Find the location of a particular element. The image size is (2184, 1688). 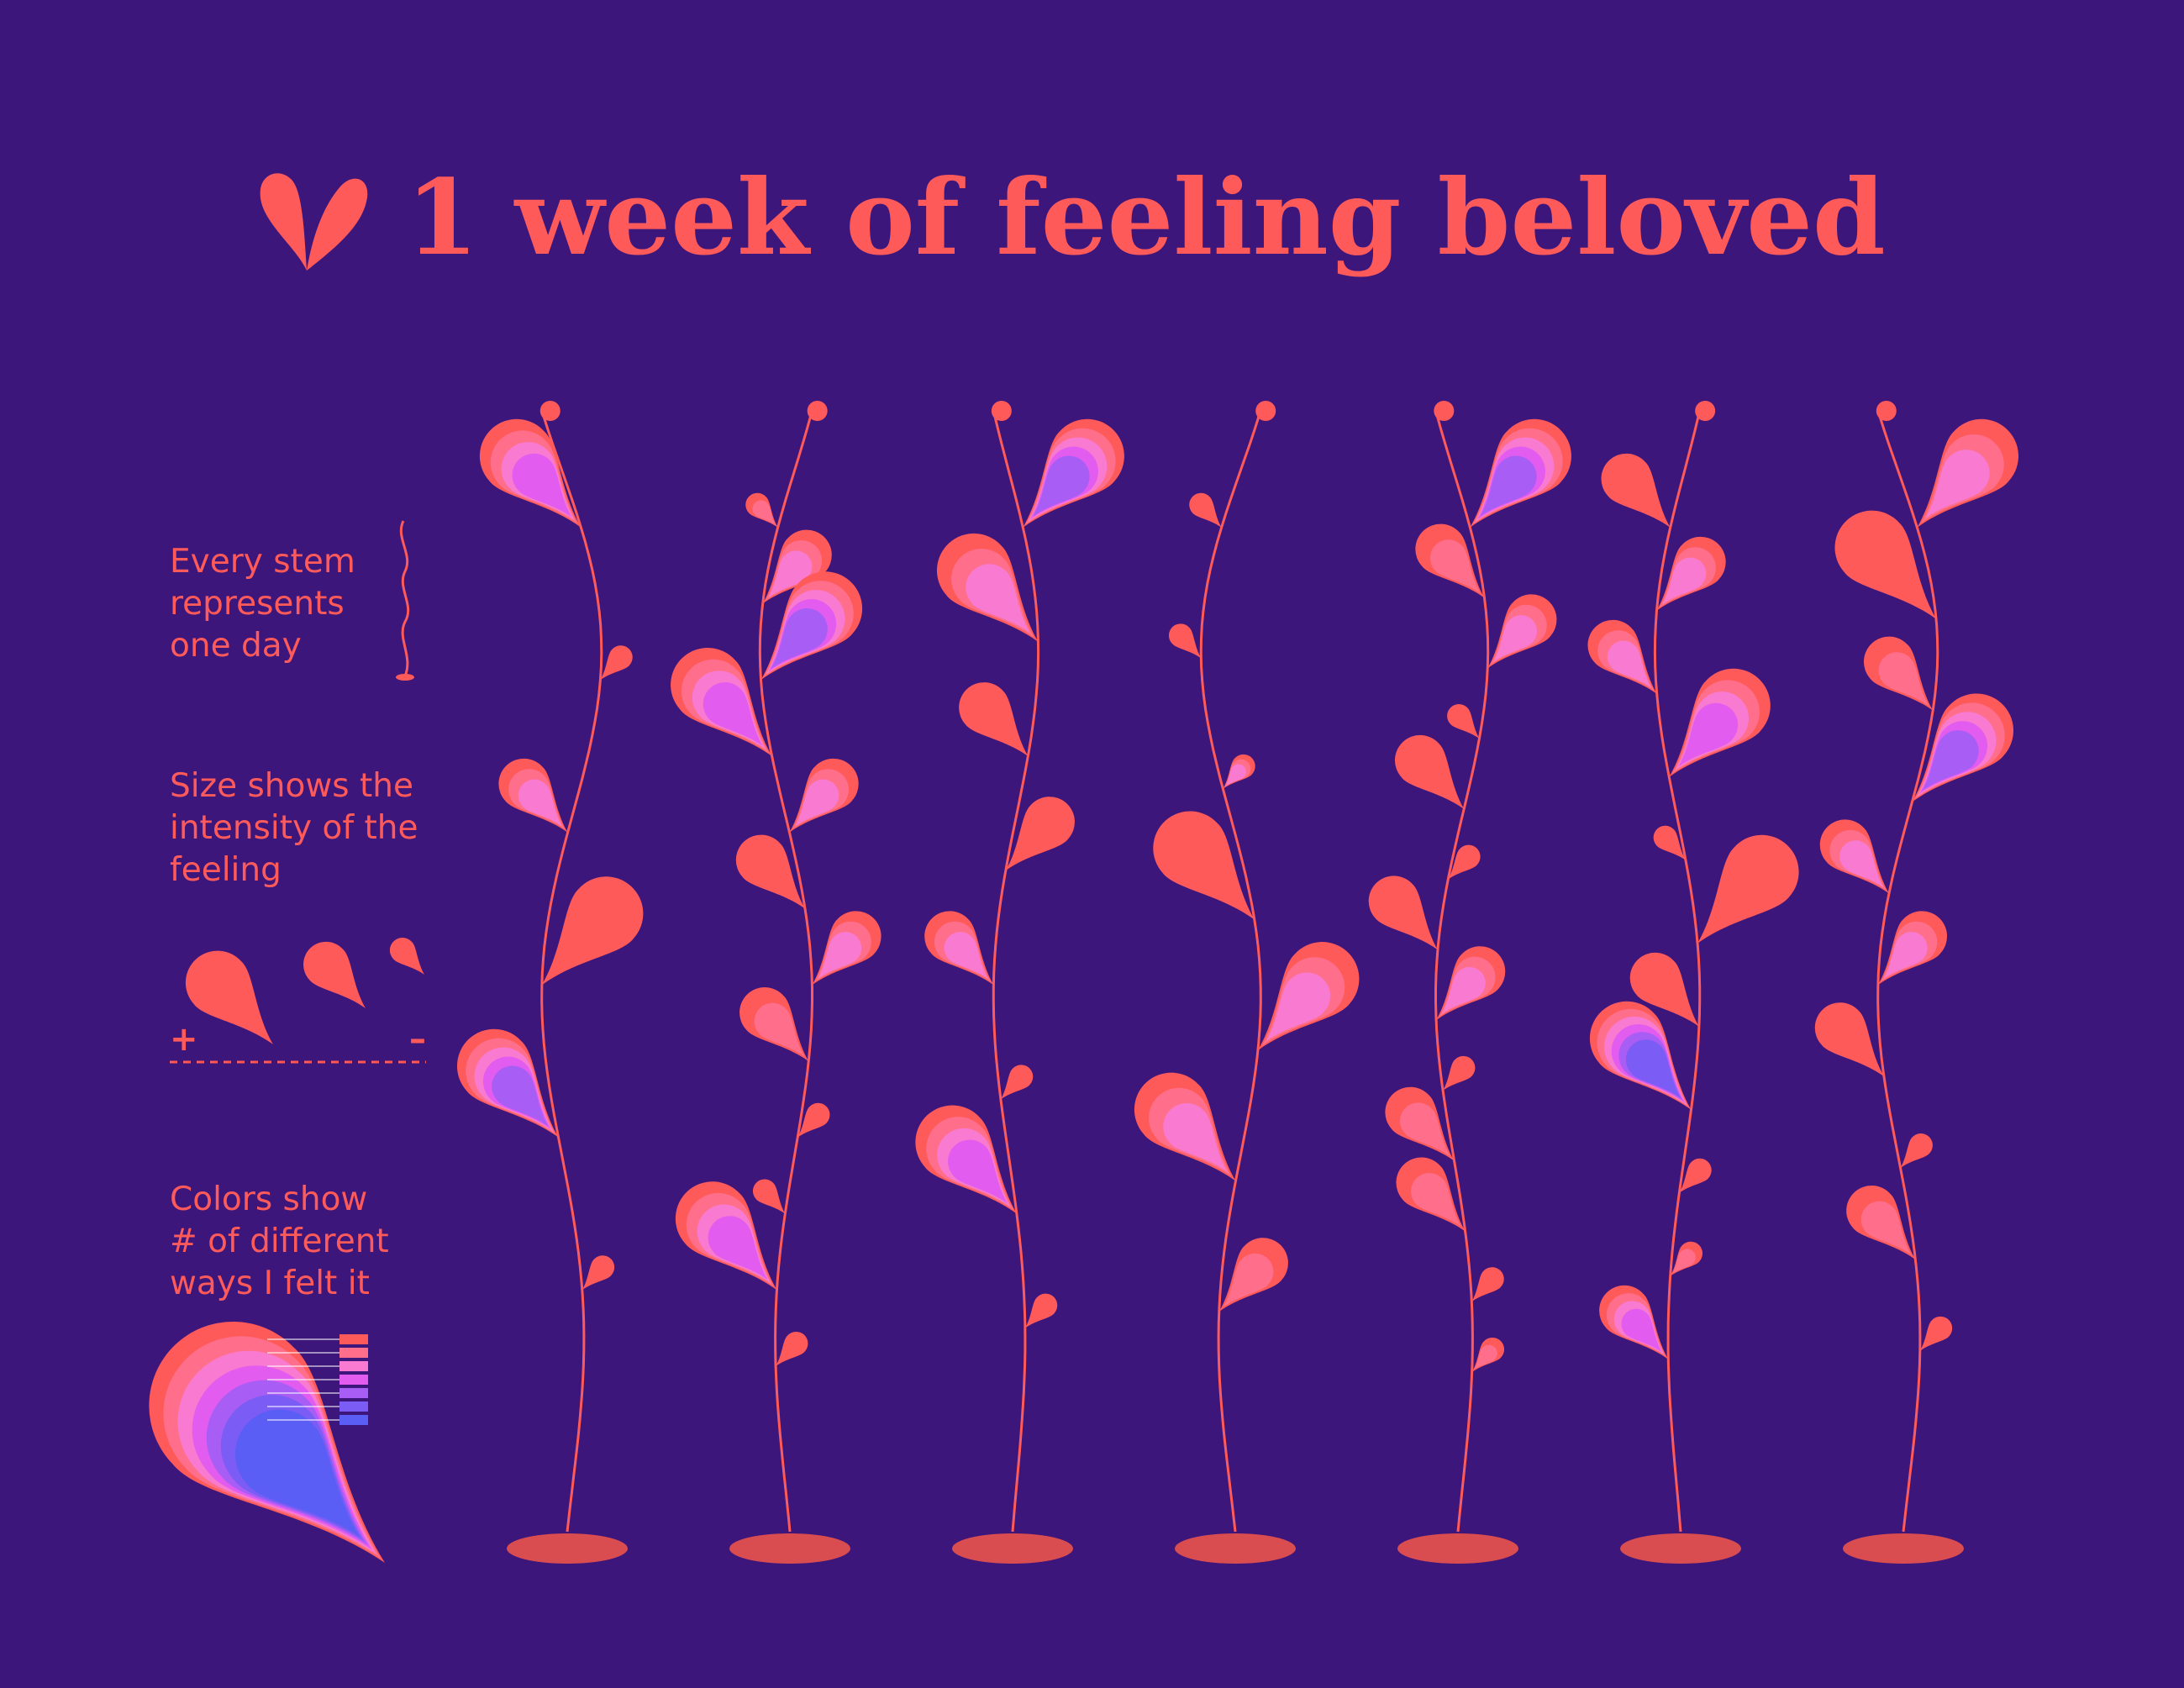

size-small-leaf is located at coordinates (406, 956).